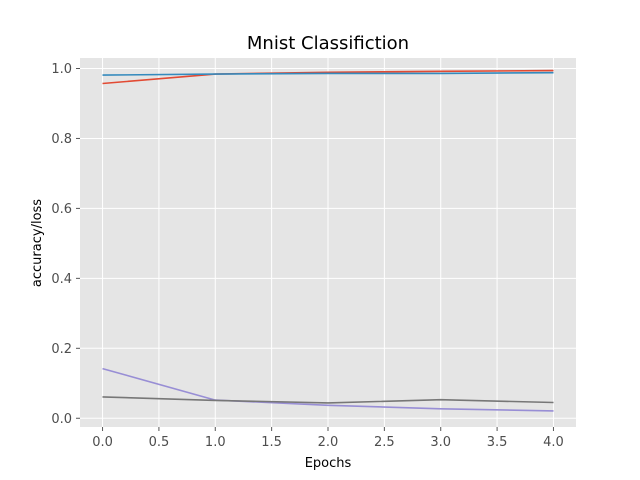  What do you see at coordinates (328, 43) in the screenshot?
I see `chart-title: Mnist Classifiction` at bounding box center [328, 43].